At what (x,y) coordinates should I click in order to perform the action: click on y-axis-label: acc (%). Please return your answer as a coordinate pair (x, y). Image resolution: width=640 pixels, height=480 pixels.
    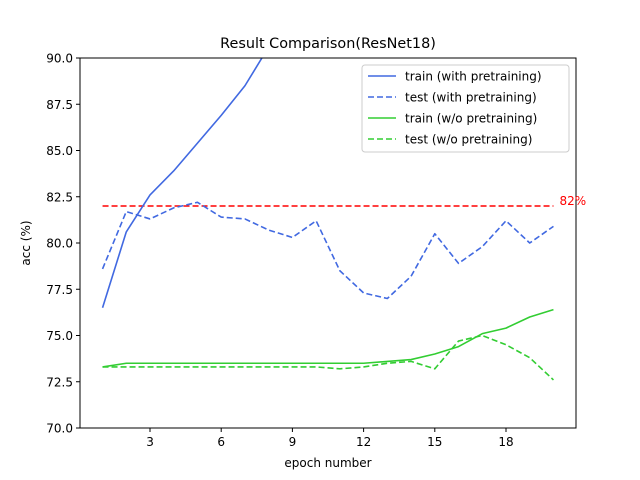
    Looking at the image, I should click on (26, 242).